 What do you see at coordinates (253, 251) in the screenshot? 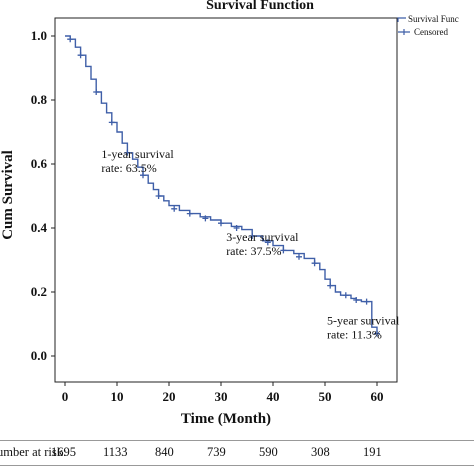
I see `annotation-line-2: rate: 37.5%` at bounding box center [253, 251].